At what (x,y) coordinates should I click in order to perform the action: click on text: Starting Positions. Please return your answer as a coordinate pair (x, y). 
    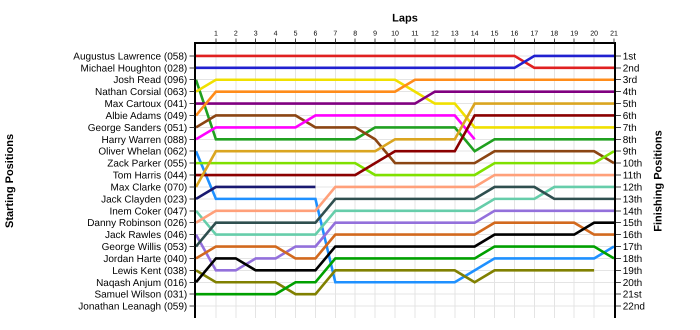
    Looking at the image, I should click on (10, 181).